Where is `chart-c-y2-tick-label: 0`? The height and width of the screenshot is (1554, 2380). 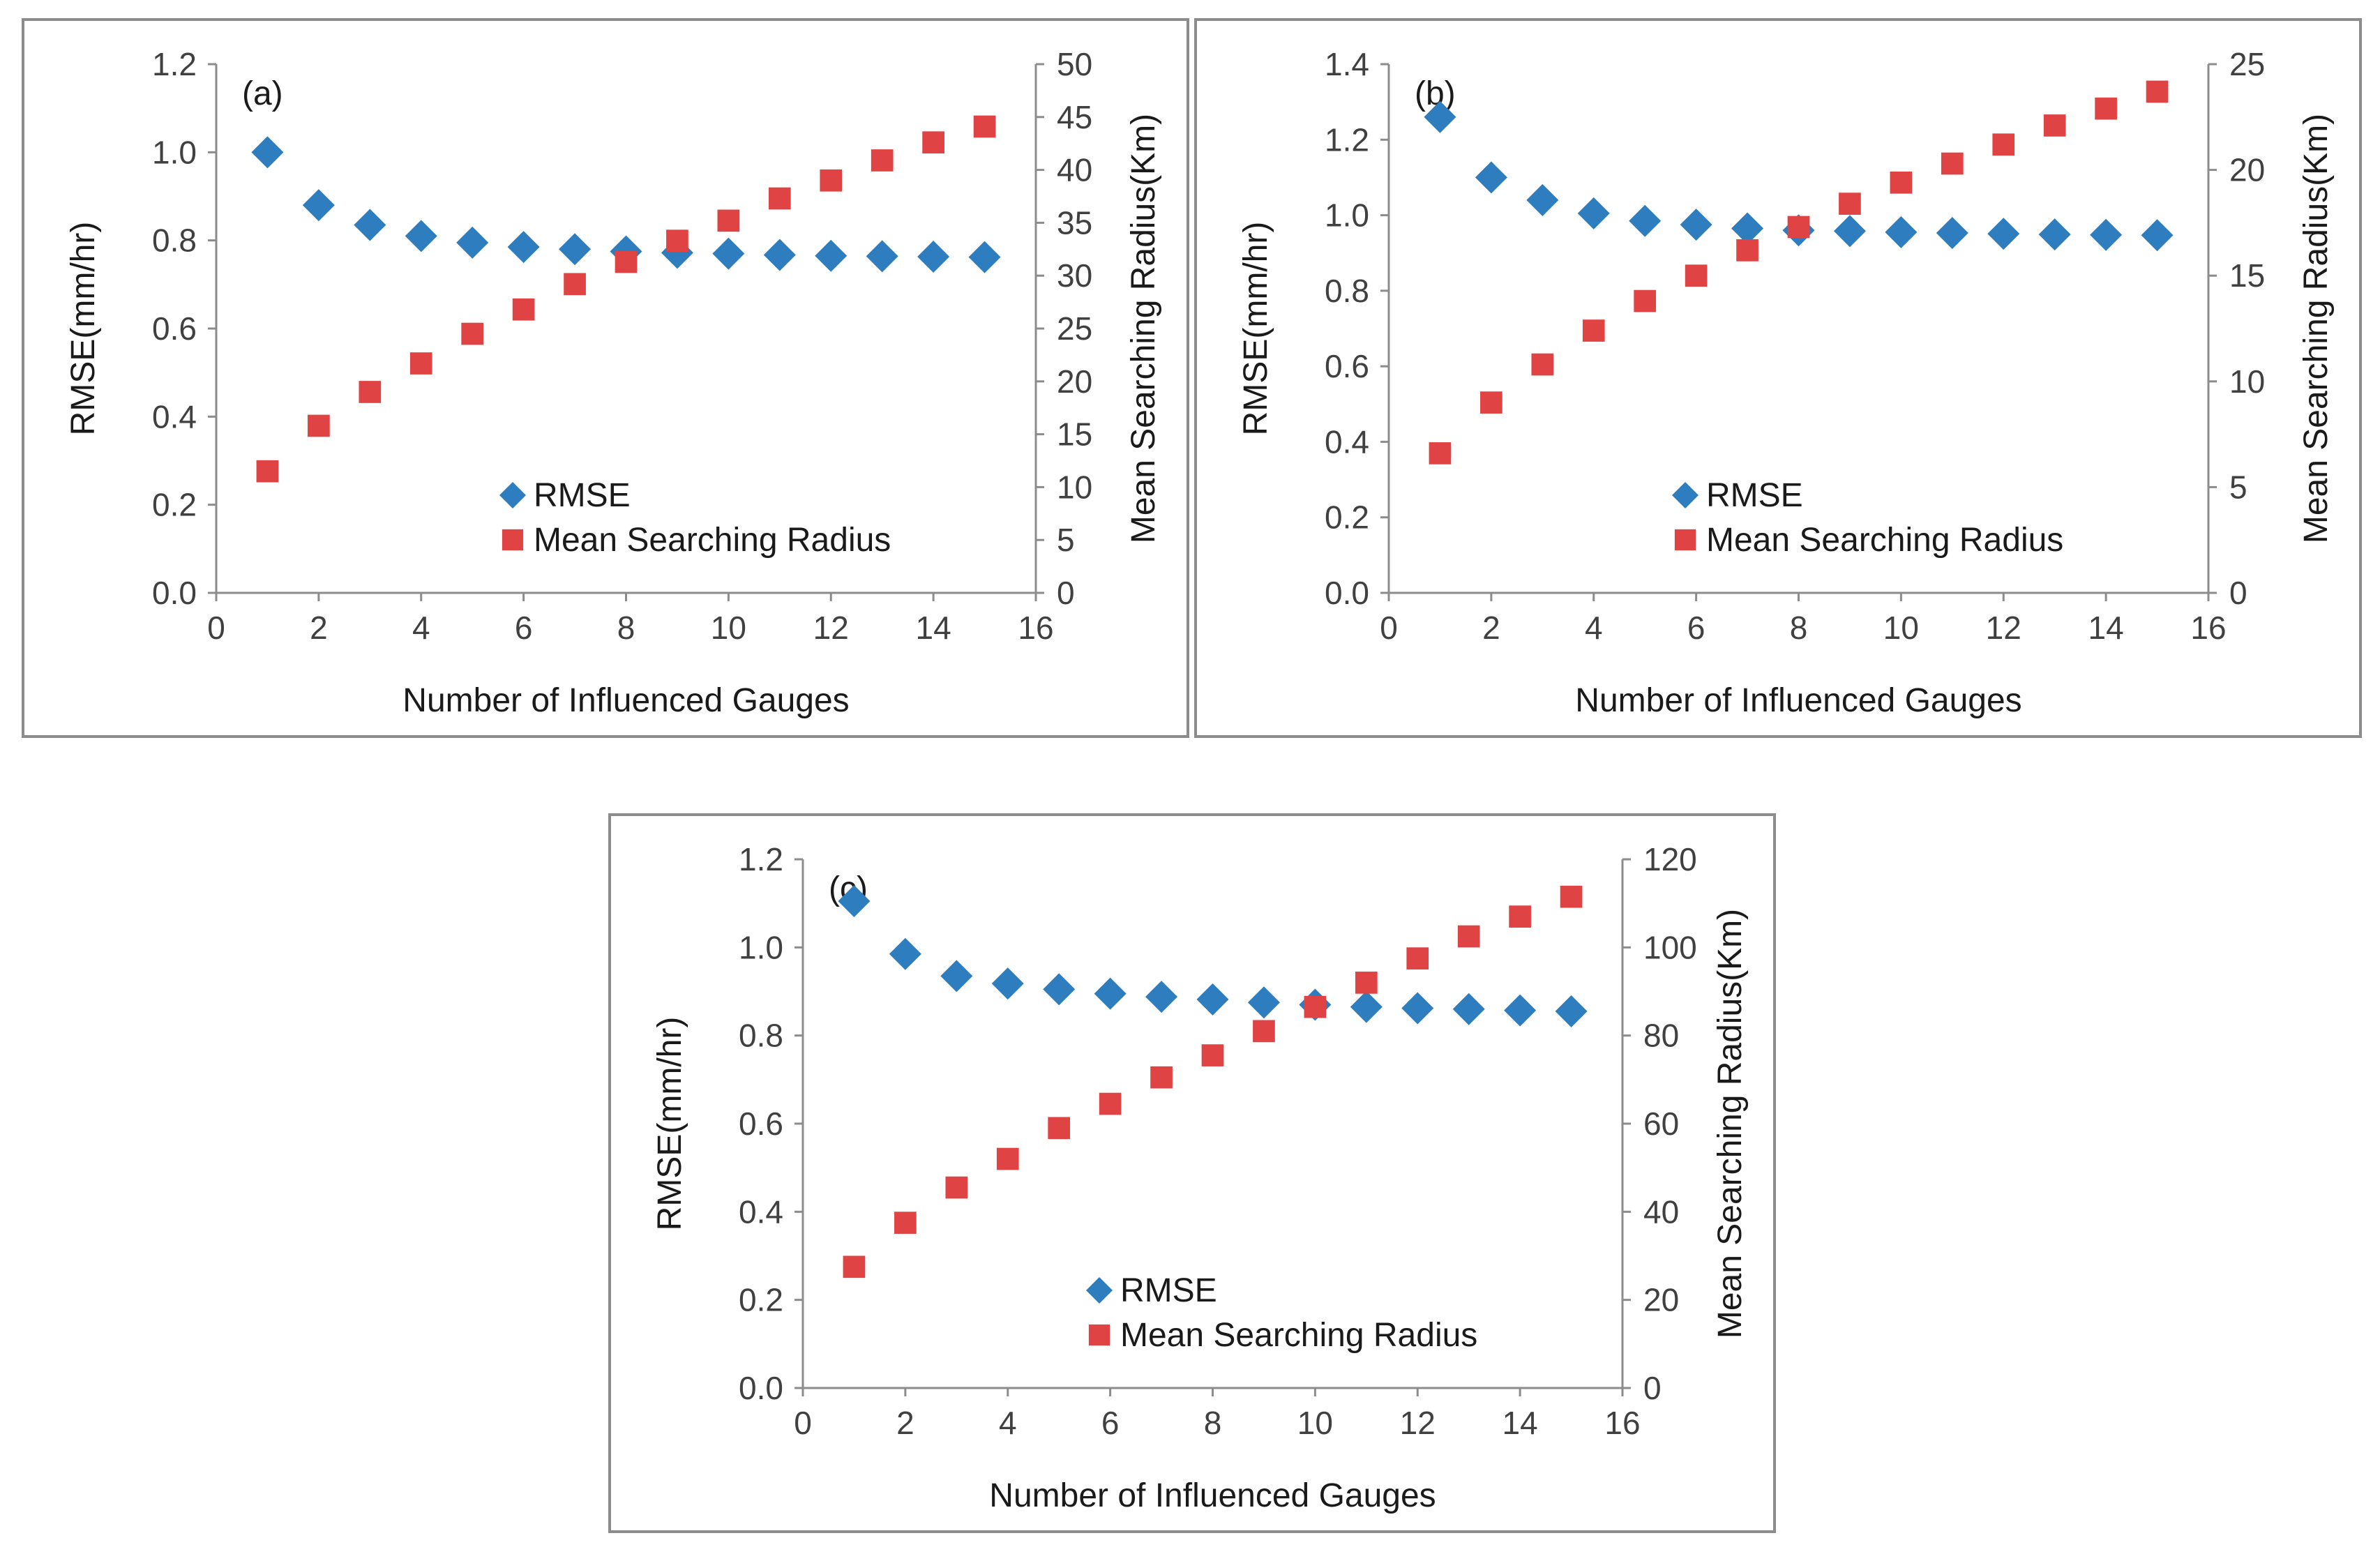 chart-c-y2-tick-label: 0 is located at coordinates (1652, 1388).